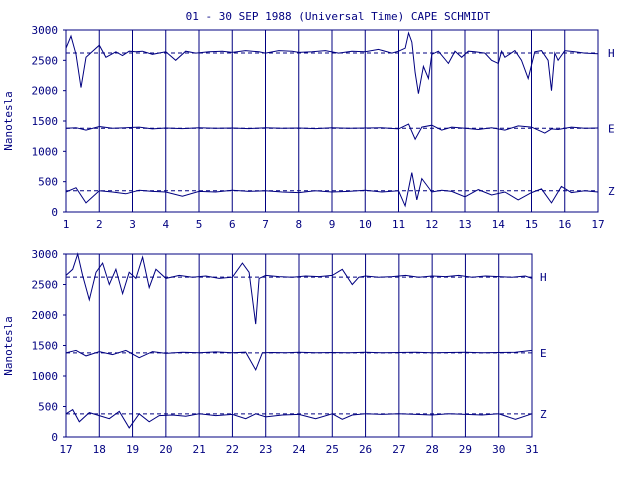 The height and width of the screenshot is (480, 640). What do you see at coordinates (531, 449) in the screenshot?
I see `x-tick-label: 31` at bounding box center [531, 449].